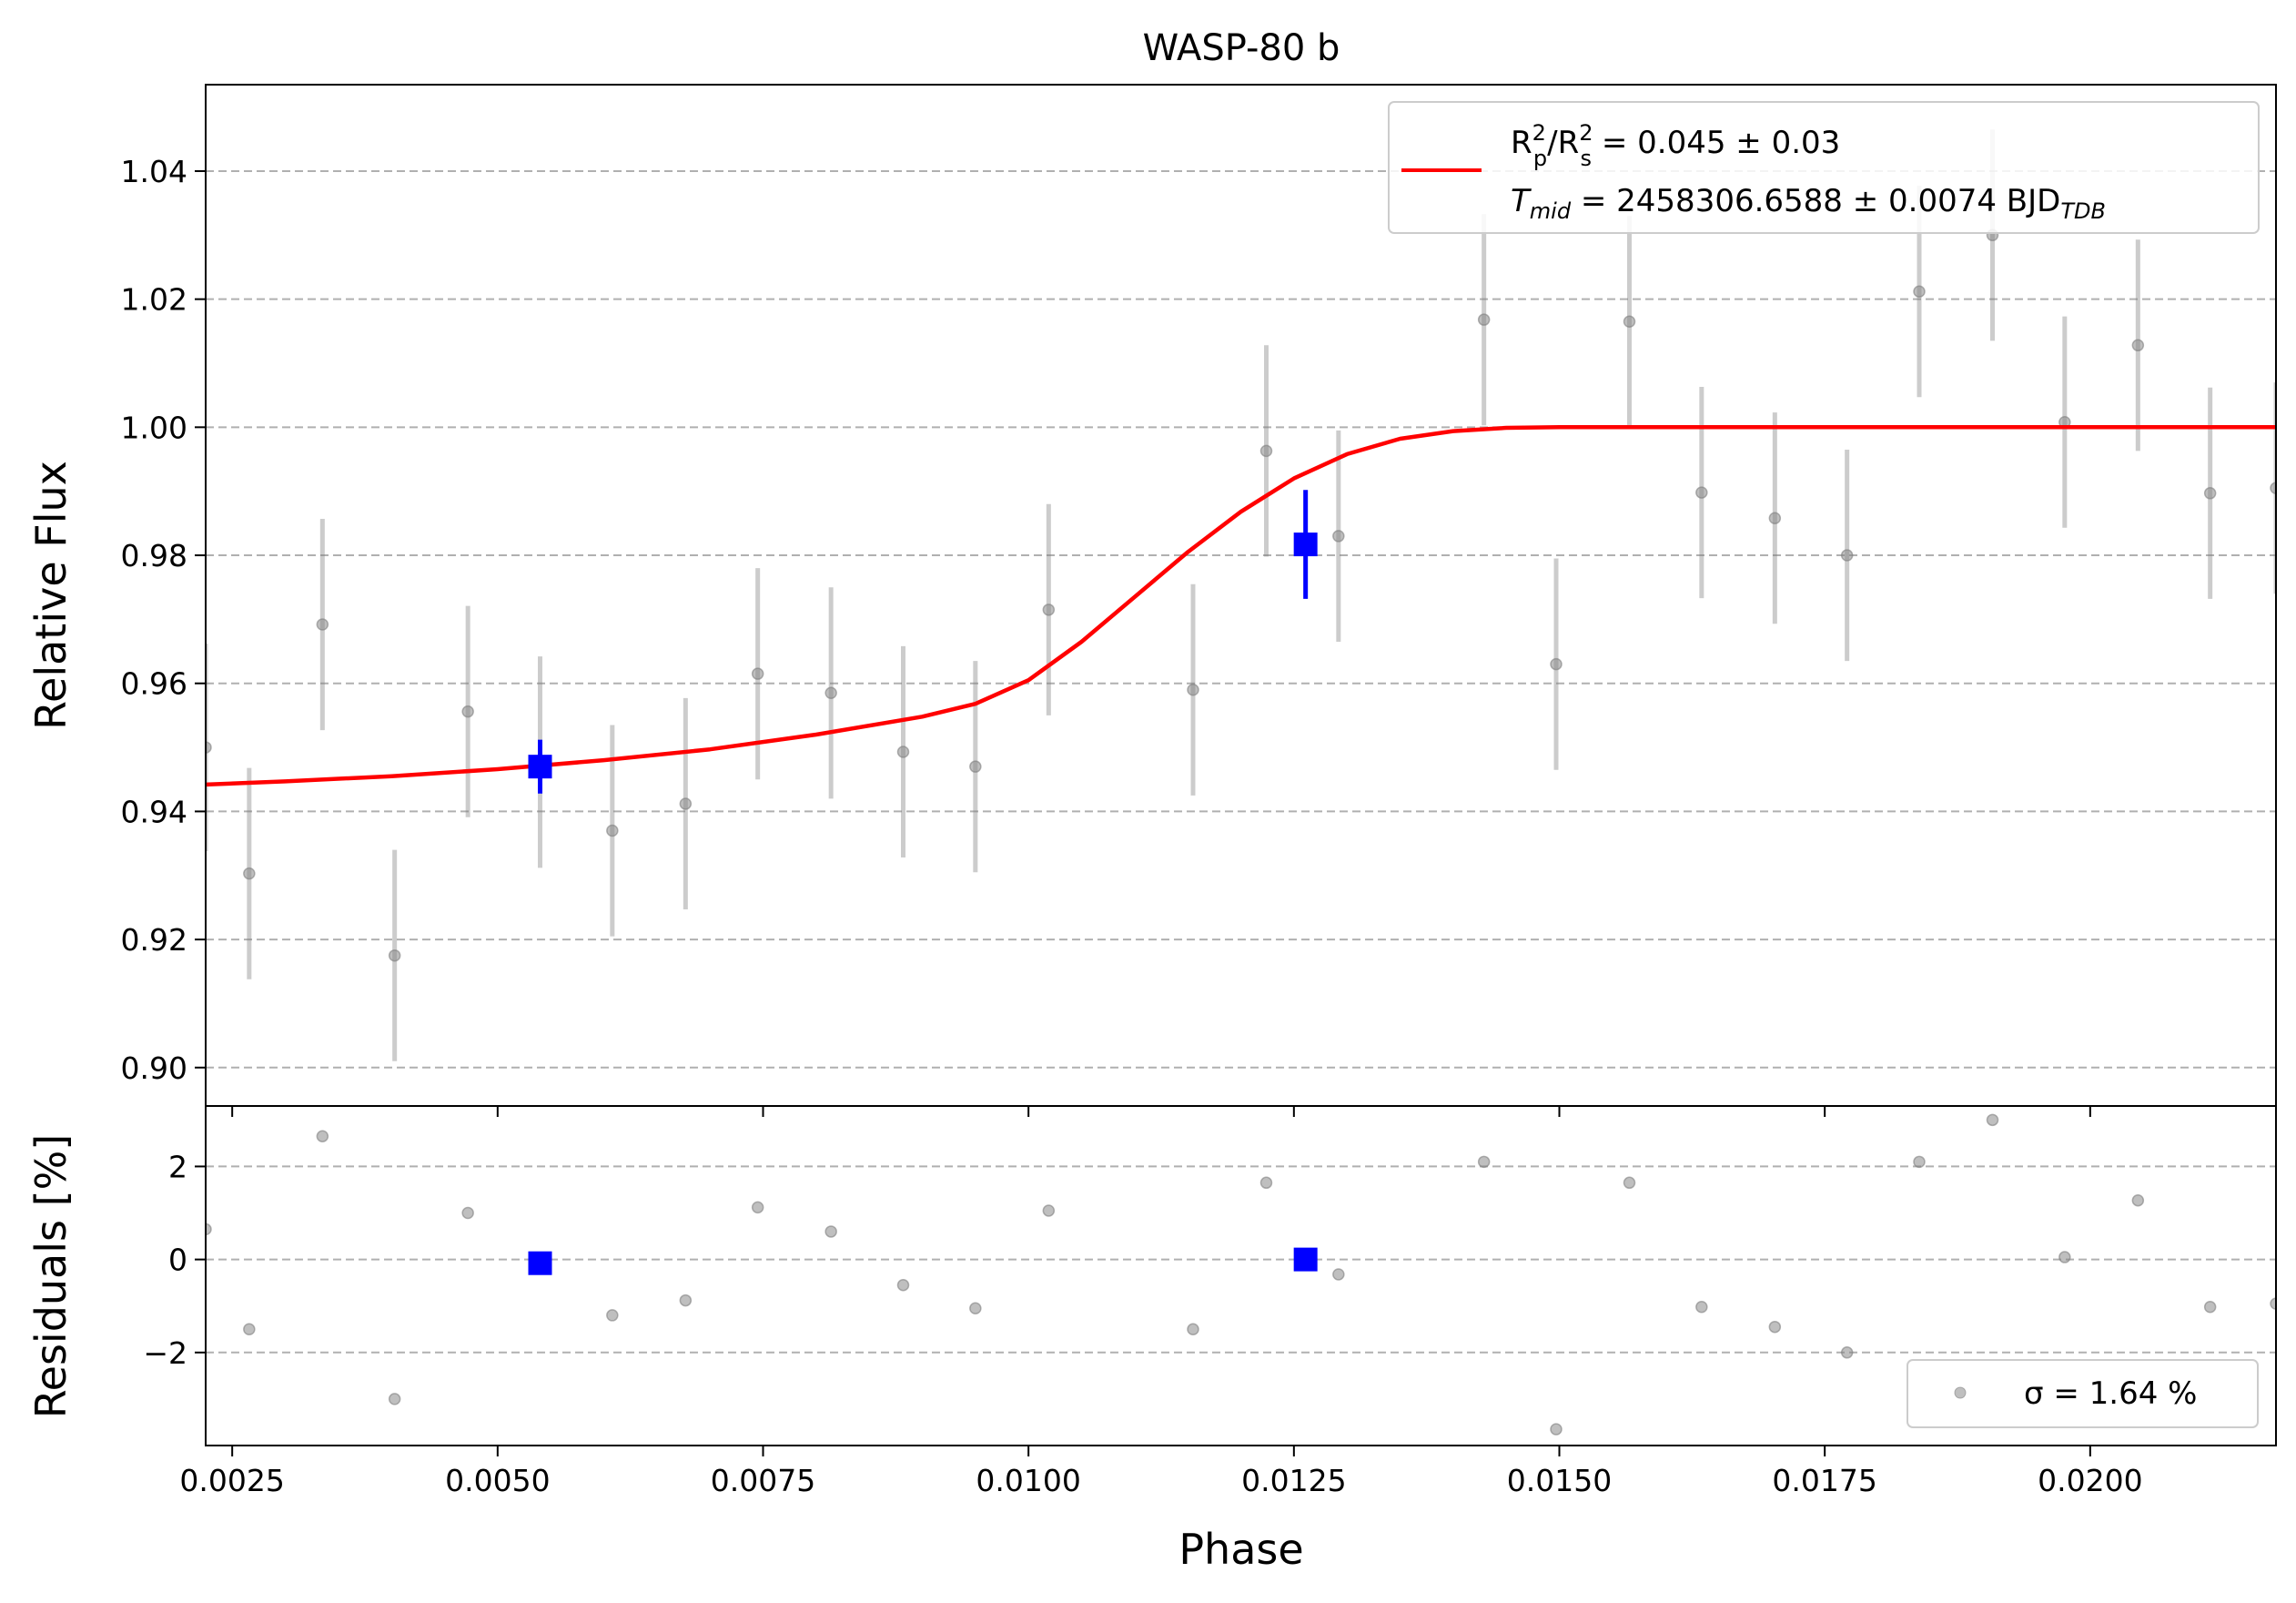  Describe the element at coordinates (154, 940) in the screenshot. I see `main-y-tick-label: 0.92` at that location.